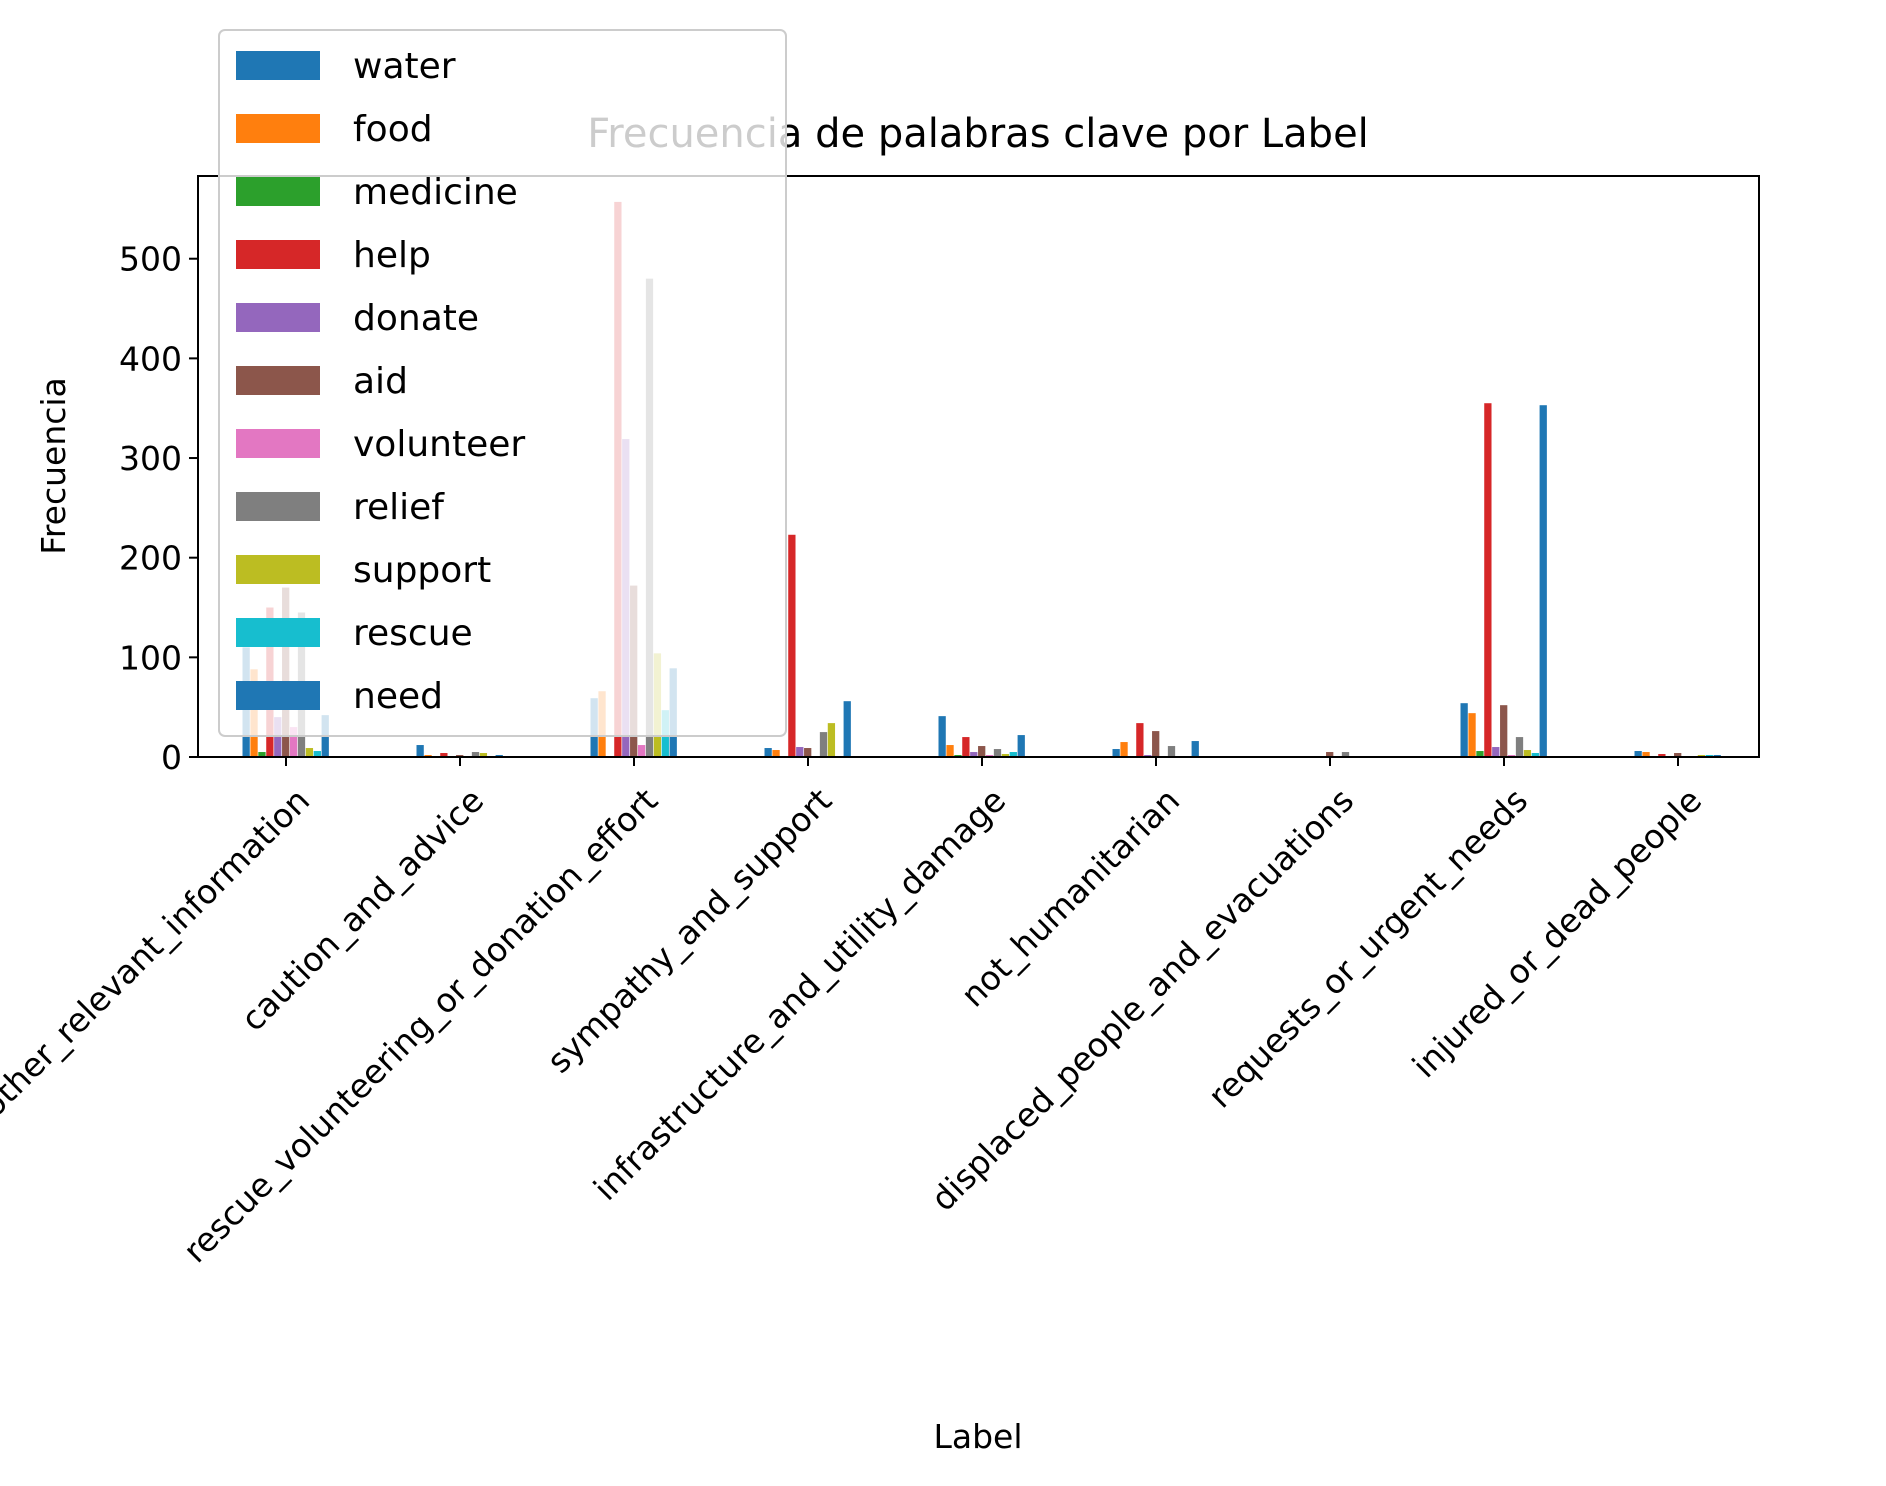 This screenshot has height=1486, width=1886. I want to click on bar-donate-other_relevant_information, so click(278, 737).